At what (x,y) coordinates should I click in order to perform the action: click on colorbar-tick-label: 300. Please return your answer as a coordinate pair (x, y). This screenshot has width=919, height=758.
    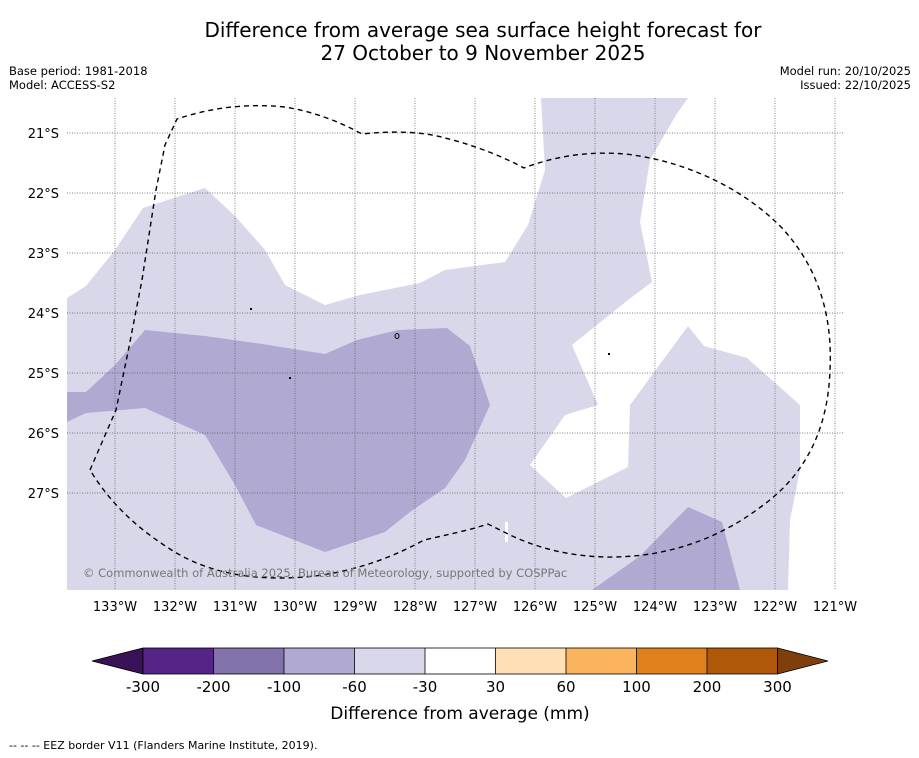
    Looking at the image, I should click on (777, 687).